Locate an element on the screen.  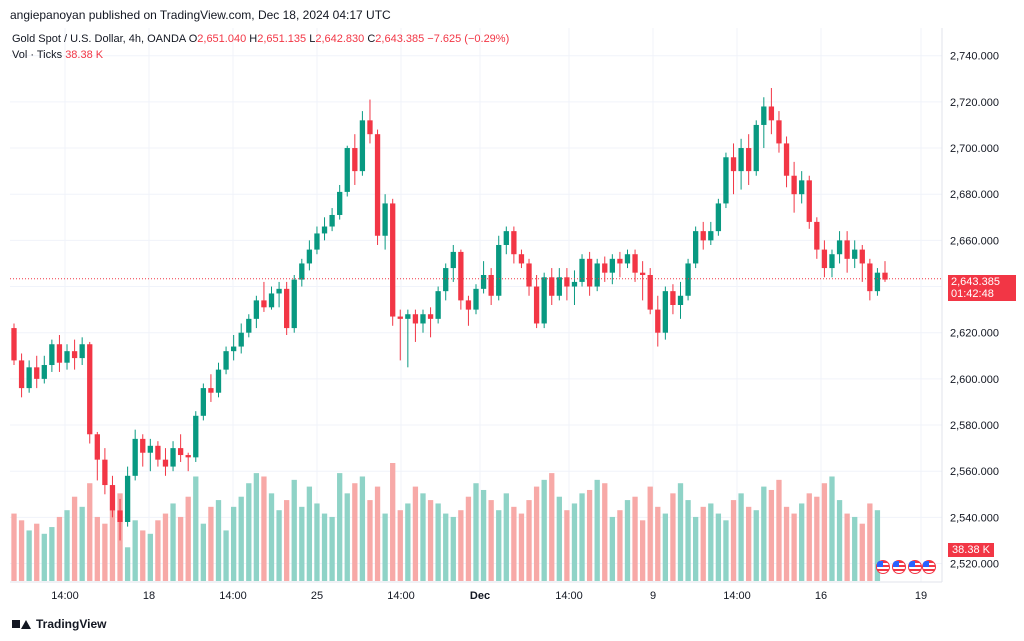
open-value: 2,651.040 is located at coordinates (222, 39).